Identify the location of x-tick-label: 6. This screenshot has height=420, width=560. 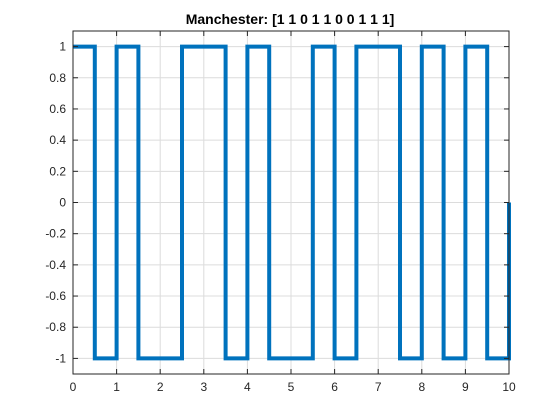
(334, 387).